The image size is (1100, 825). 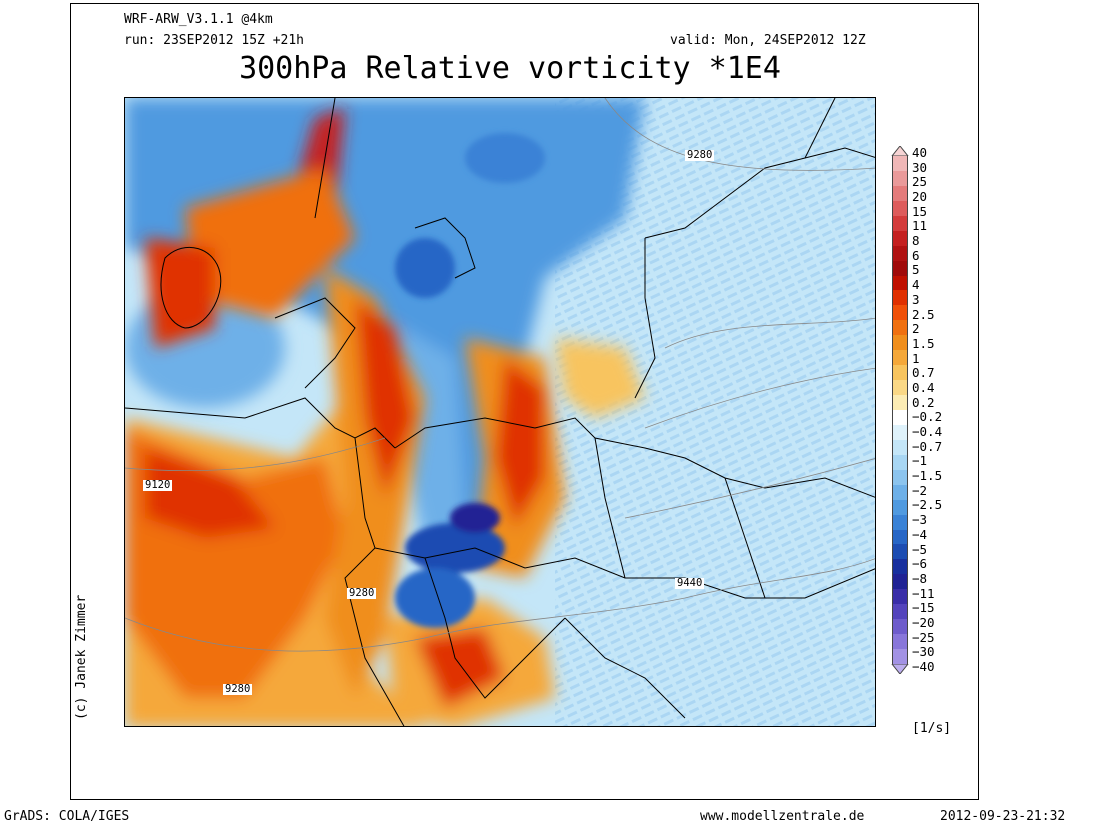 I want to click on color-scale-label: −15, so click(x=923, y=608).